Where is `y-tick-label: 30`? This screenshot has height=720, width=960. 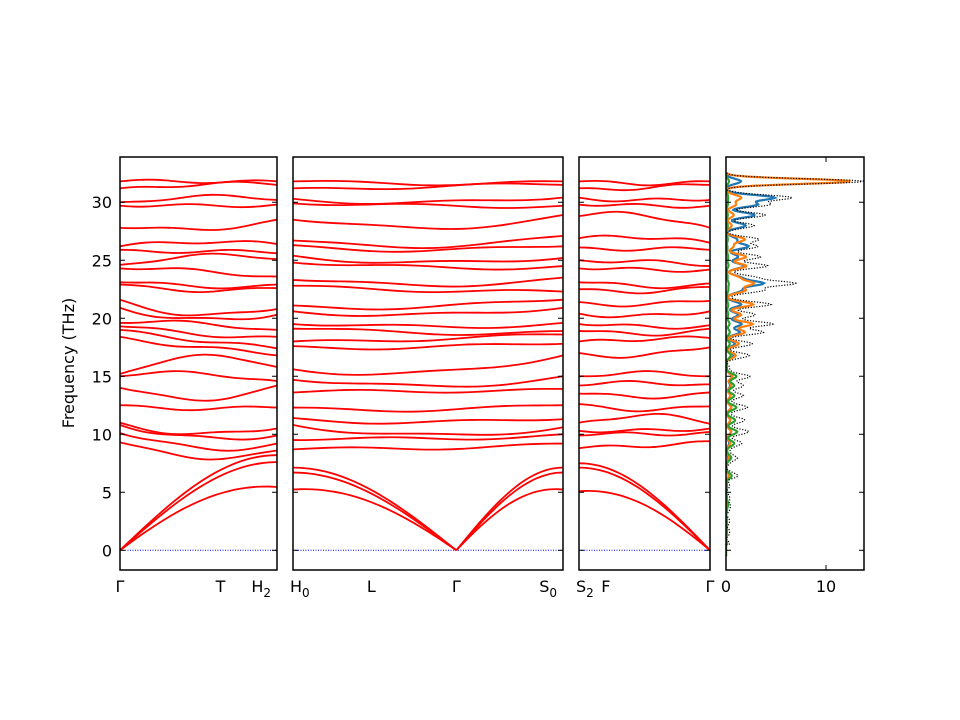 y-tick-label: 30 is located at coordinates (102, 202).